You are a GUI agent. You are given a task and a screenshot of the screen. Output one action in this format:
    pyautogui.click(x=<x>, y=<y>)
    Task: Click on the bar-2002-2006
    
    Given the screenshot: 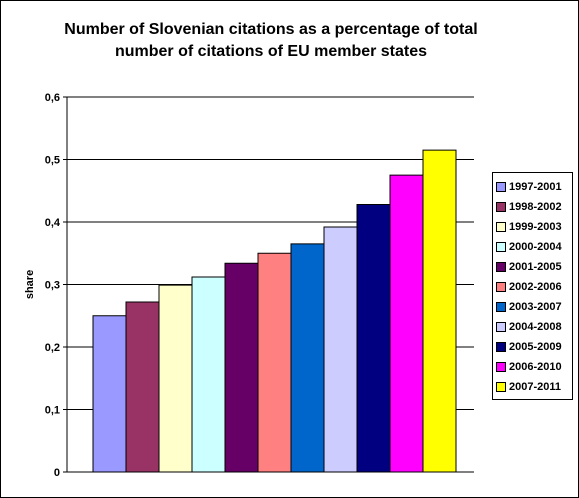 What is the action you would take?
    pyautogui.click(x=274, y=362)
    